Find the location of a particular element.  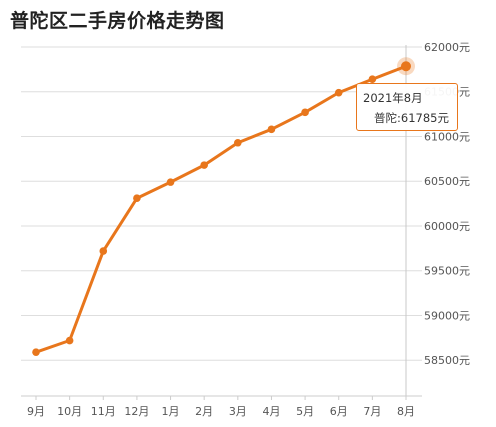

y-tick-label: 61000元 is located at coordinates (447, 136).